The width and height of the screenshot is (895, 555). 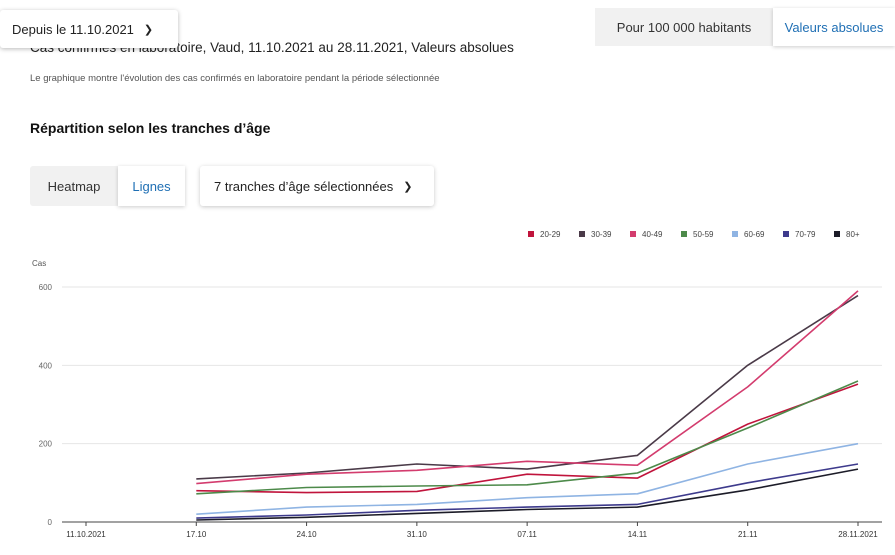 I want to click on y-tick-label: 0, so click(x=50, y=522).